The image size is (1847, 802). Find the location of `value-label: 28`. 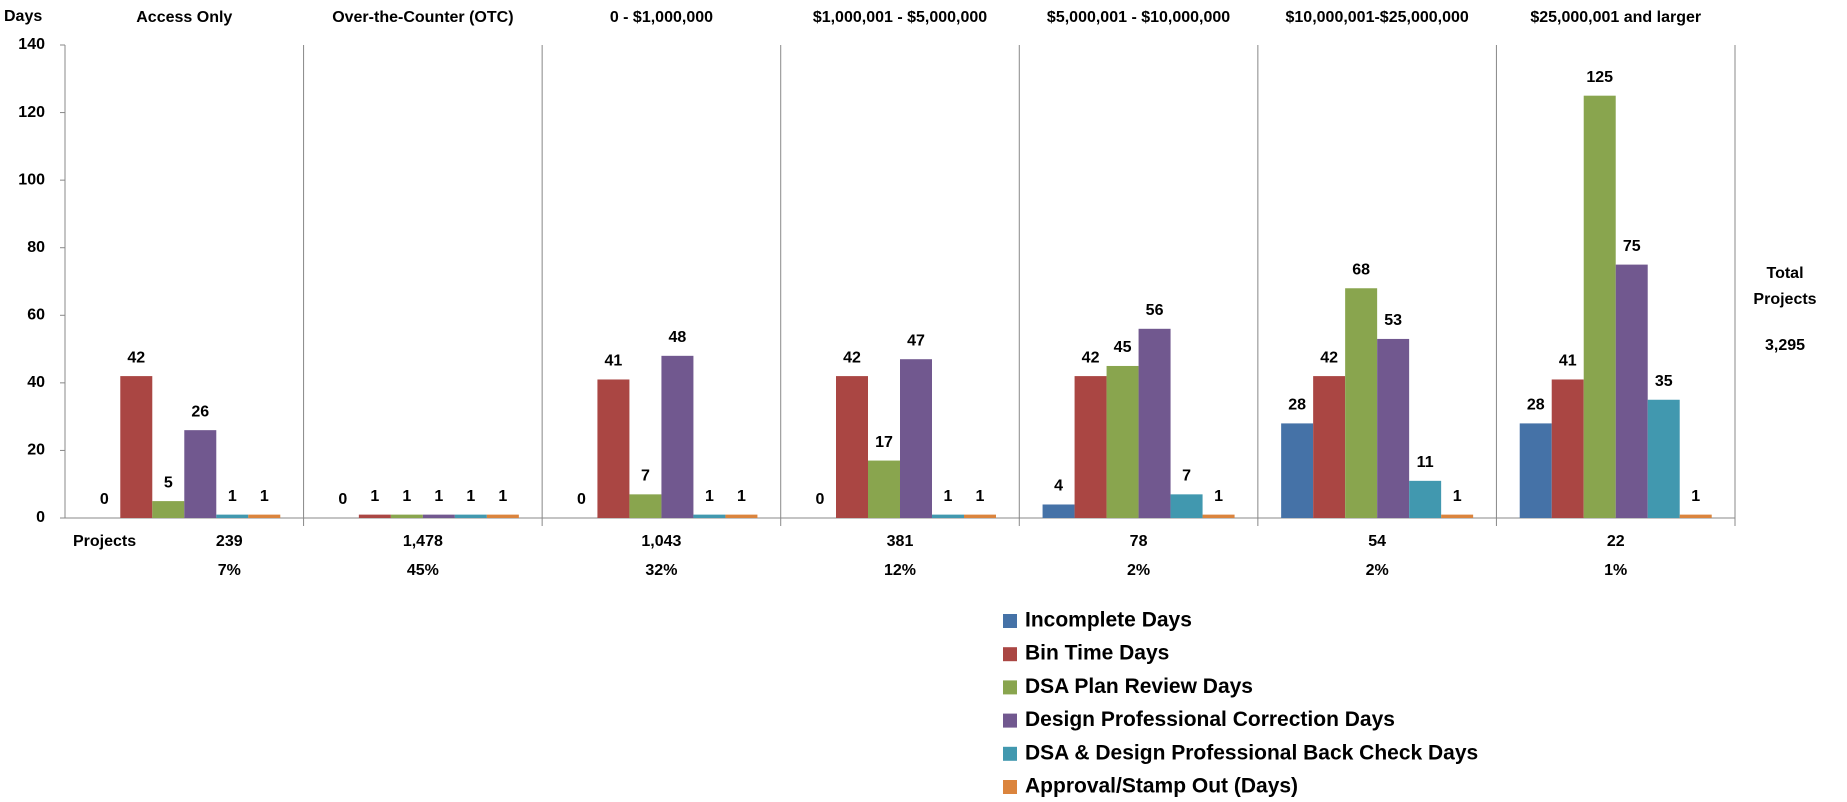

value-label: 28 is located at coordinates (1536, 405).